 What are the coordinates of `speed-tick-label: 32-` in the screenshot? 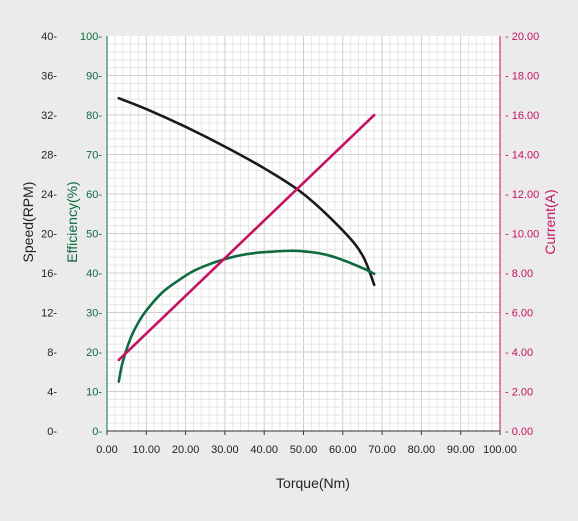 It's located at (49, 116).